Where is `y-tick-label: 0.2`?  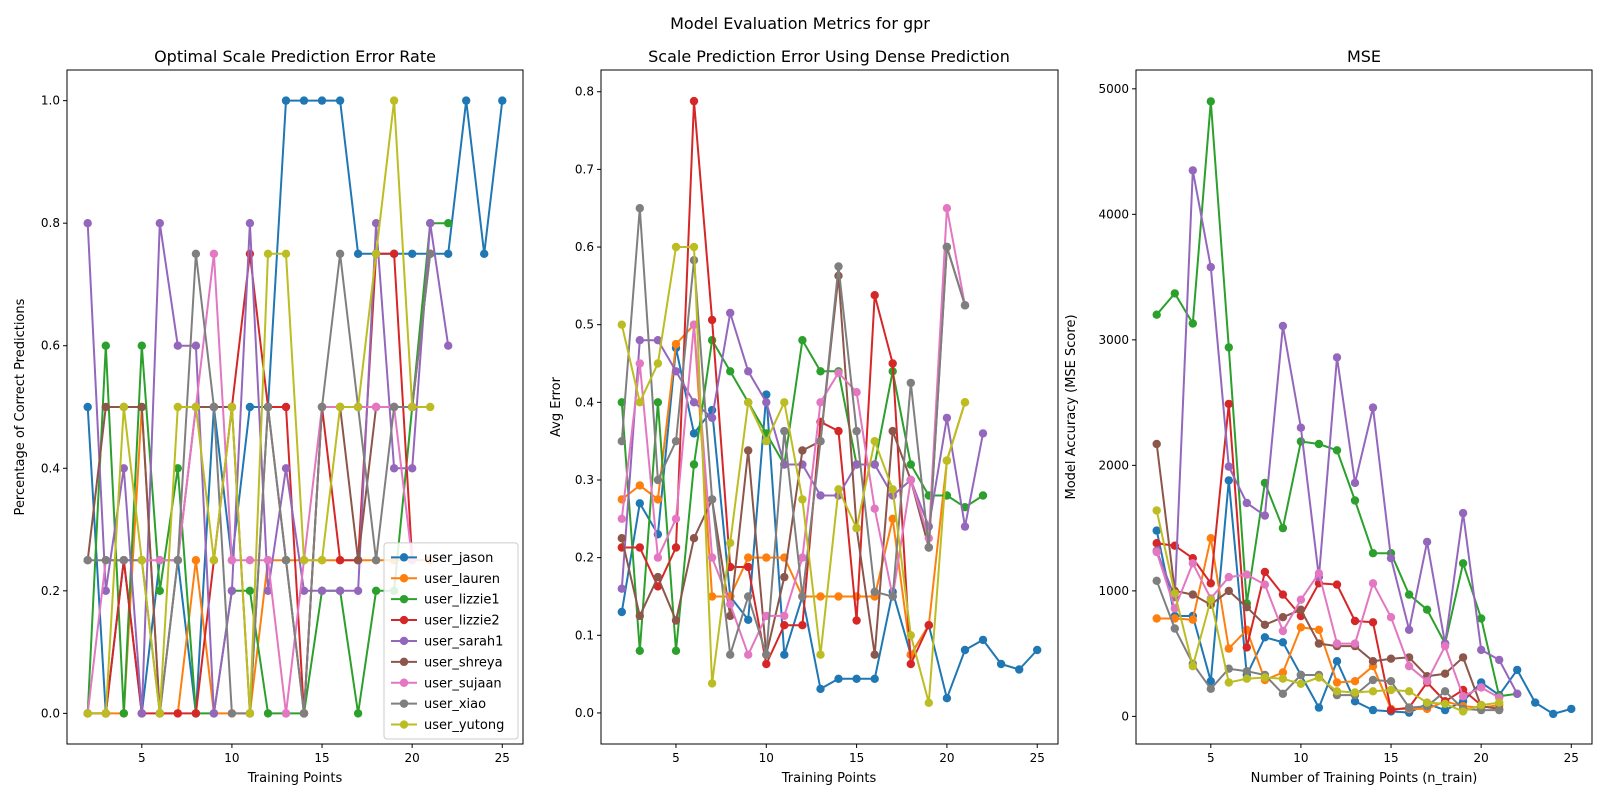 y-tick-label: 0.2 is located at coordinates (50, 591).